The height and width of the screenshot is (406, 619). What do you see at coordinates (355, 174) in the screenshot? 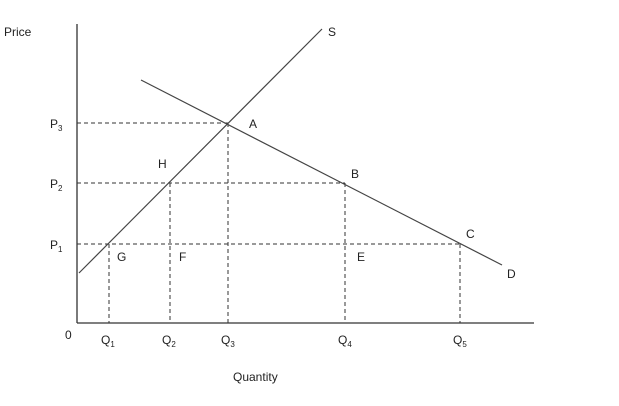
I see `point-b-label: B` at bounding box center [355, 174].